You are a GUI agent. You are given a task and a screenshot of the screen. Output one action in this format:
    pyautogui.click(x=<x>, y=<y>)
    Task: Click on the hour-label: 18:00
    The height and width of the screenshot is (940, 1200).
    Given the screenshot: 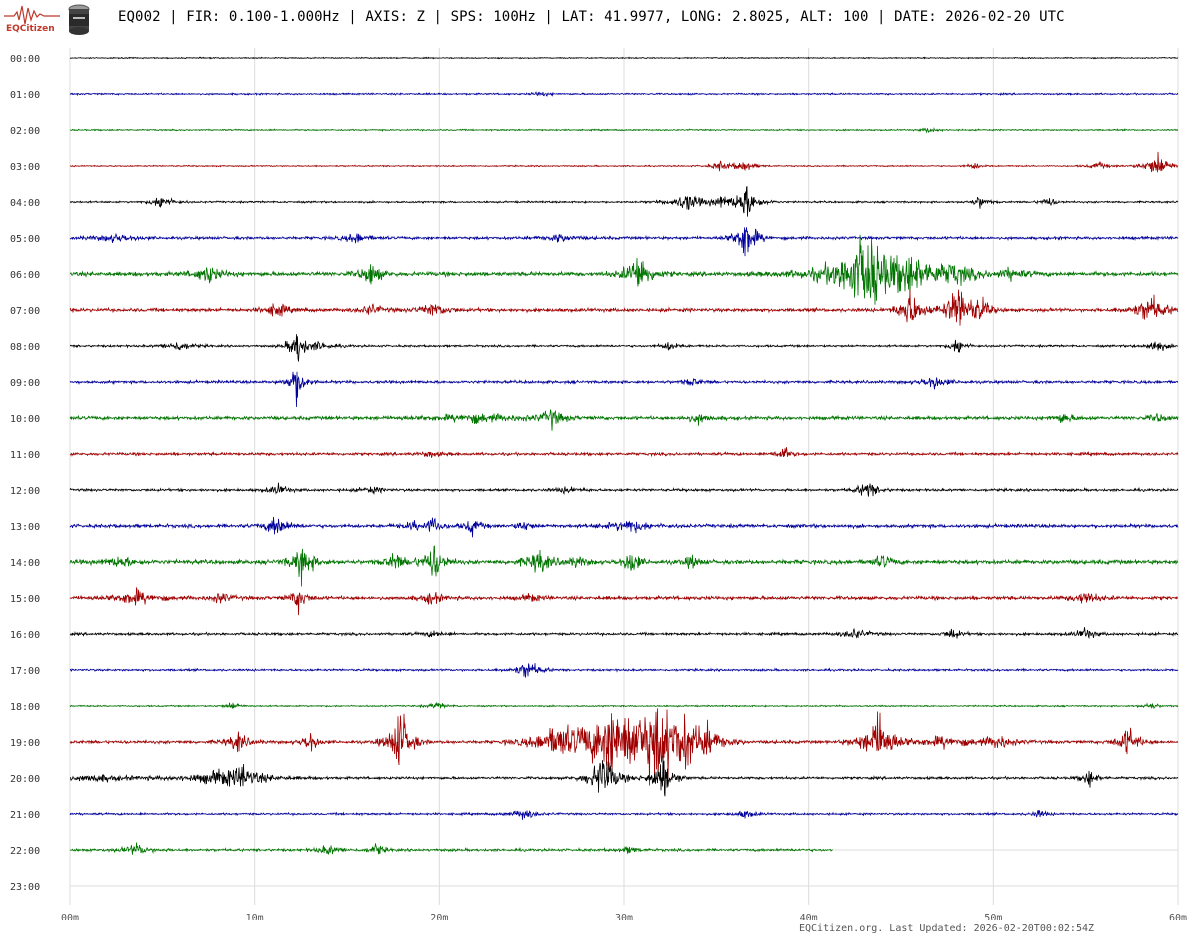 What is the action you would take?
    pyautogui.click(x=25, y=707)
    